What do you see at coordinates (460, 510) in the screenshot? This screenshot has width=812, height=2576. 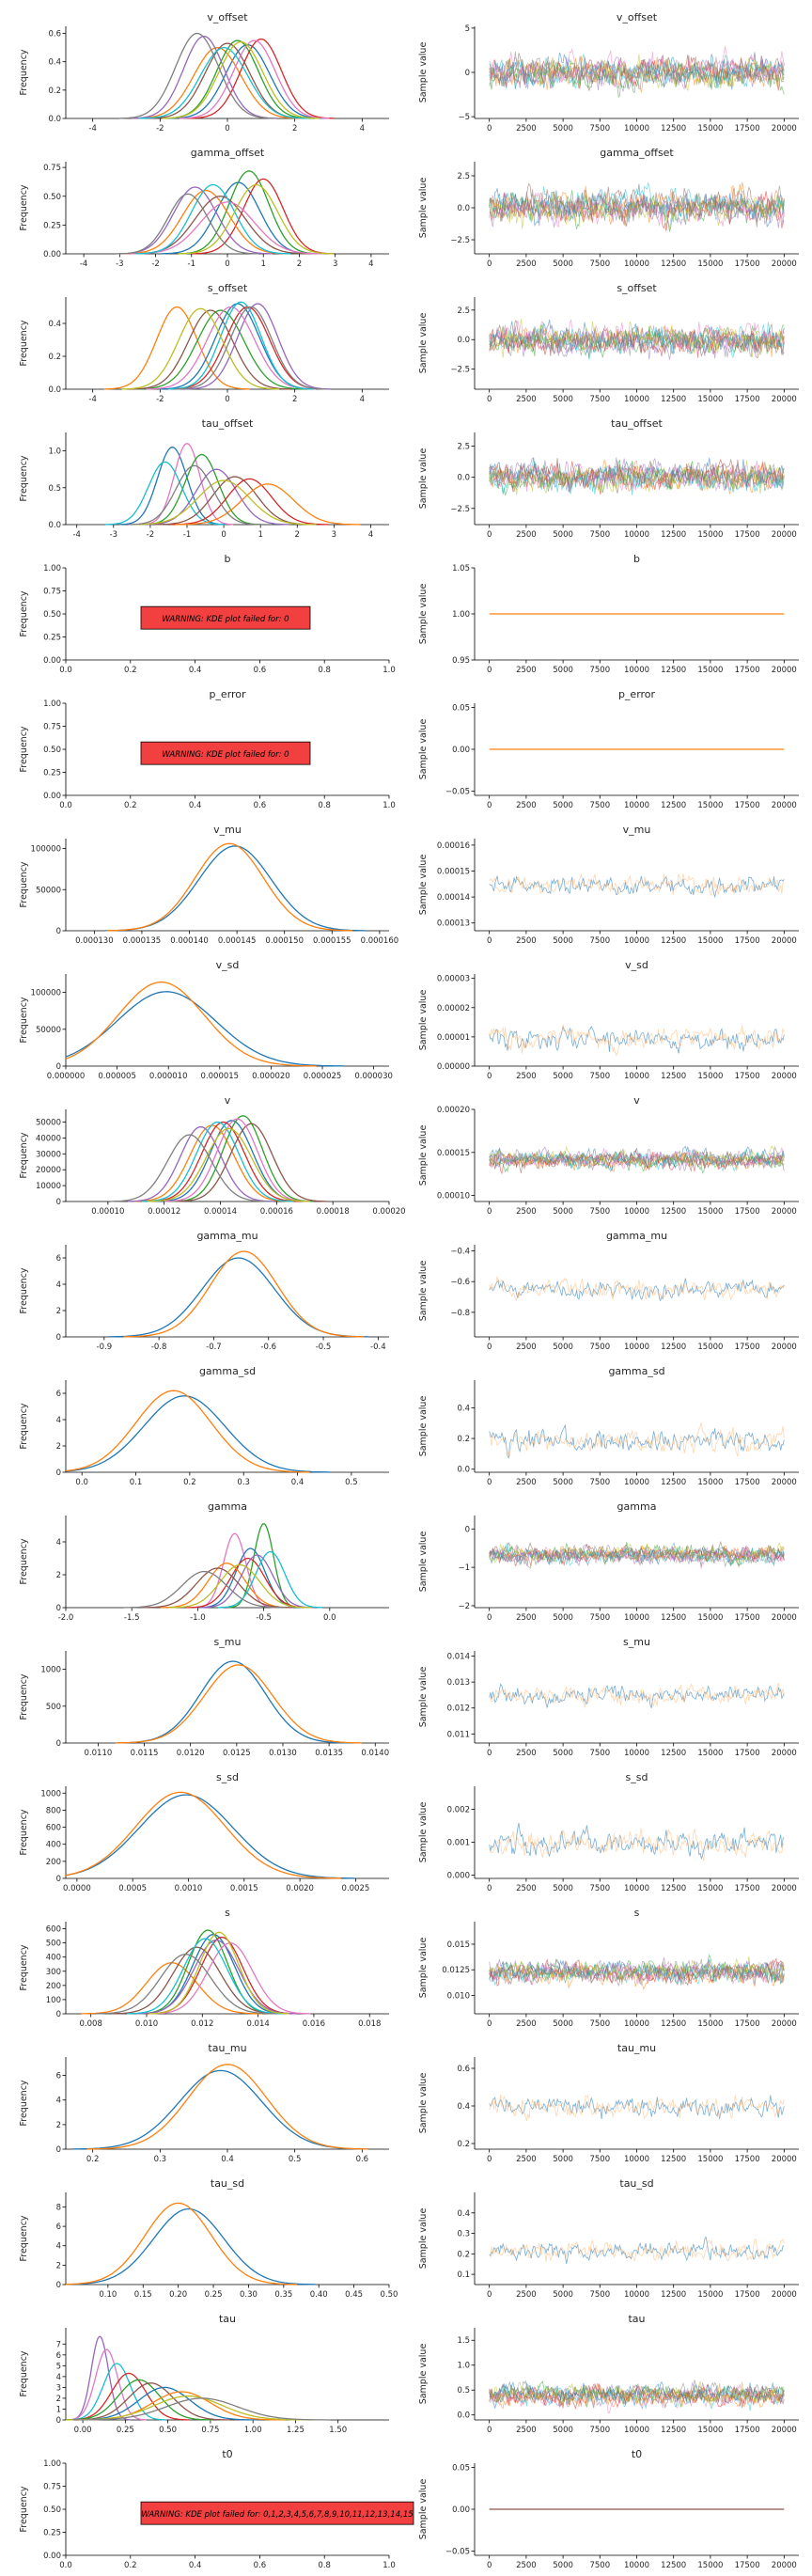 I see `y-tick-label: −2.5` at bounding box center [460, 510].